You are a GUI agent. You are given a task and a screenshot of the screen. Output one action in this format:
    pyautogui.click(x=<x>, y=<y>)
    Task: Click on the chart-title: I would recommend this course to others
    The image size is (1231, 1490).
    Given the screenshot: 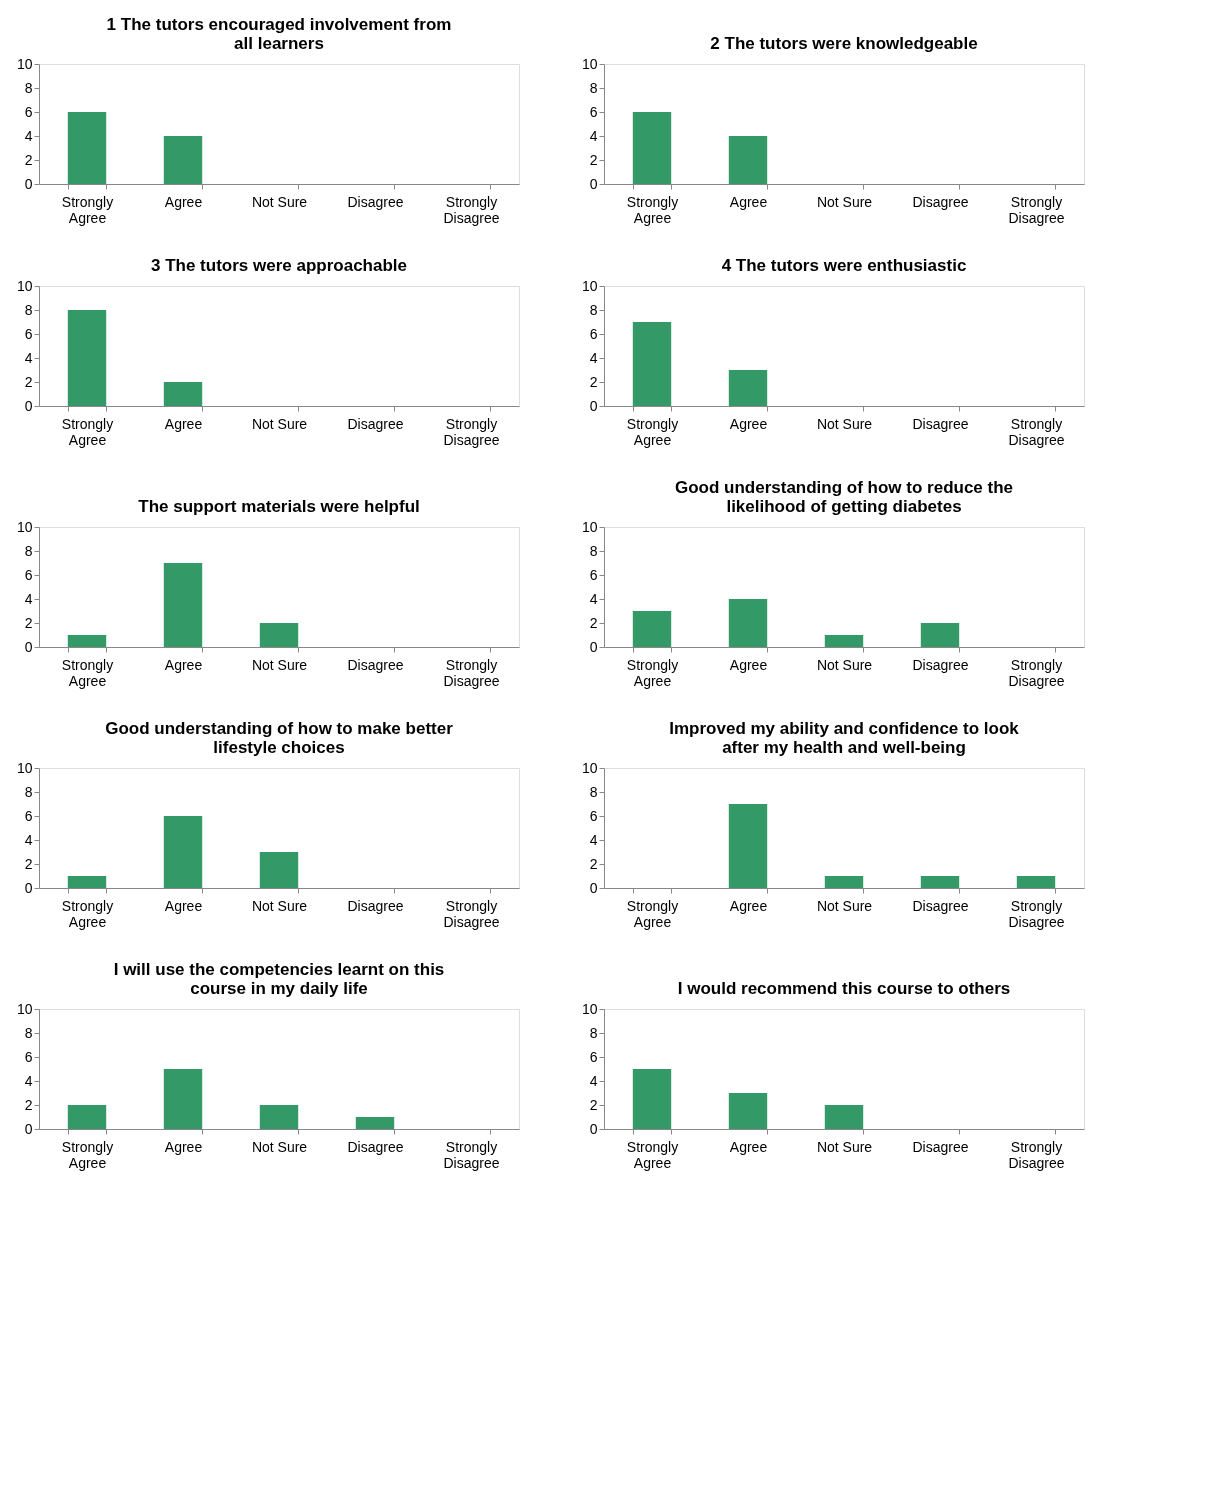 What is the action you would take?
    pyautogui.click(x=844, y=988)
    